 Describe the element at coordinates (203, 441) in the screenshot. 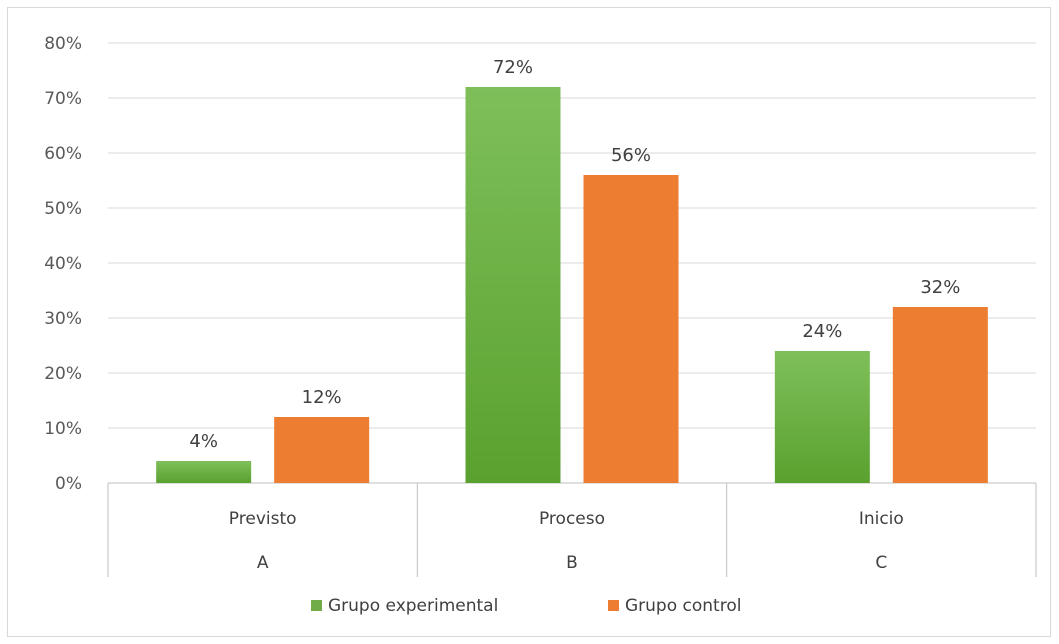

I see `data-label: 4%` at that location.